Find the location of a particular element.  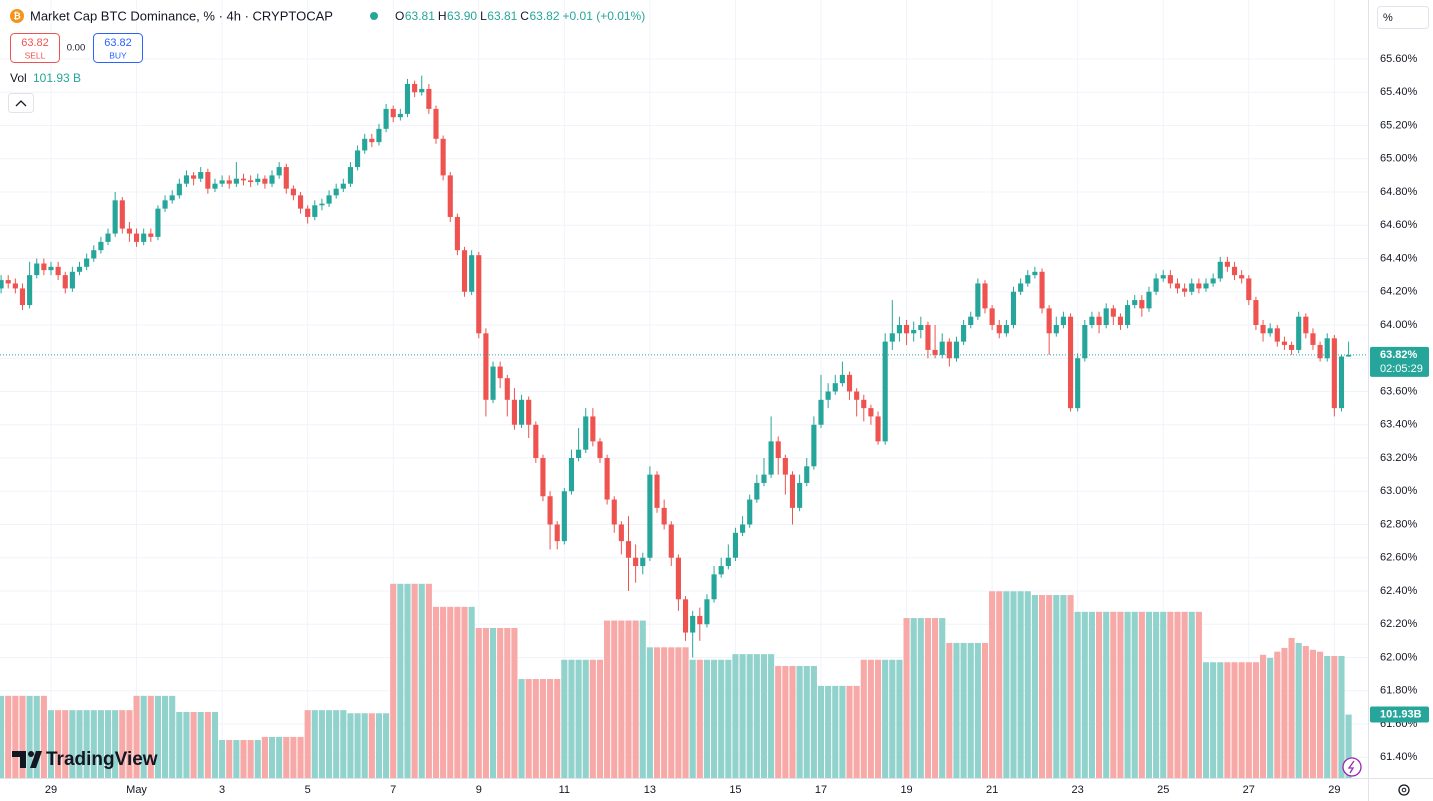

y-tick-label: 63.60% is located at coordinates (1399, 391).